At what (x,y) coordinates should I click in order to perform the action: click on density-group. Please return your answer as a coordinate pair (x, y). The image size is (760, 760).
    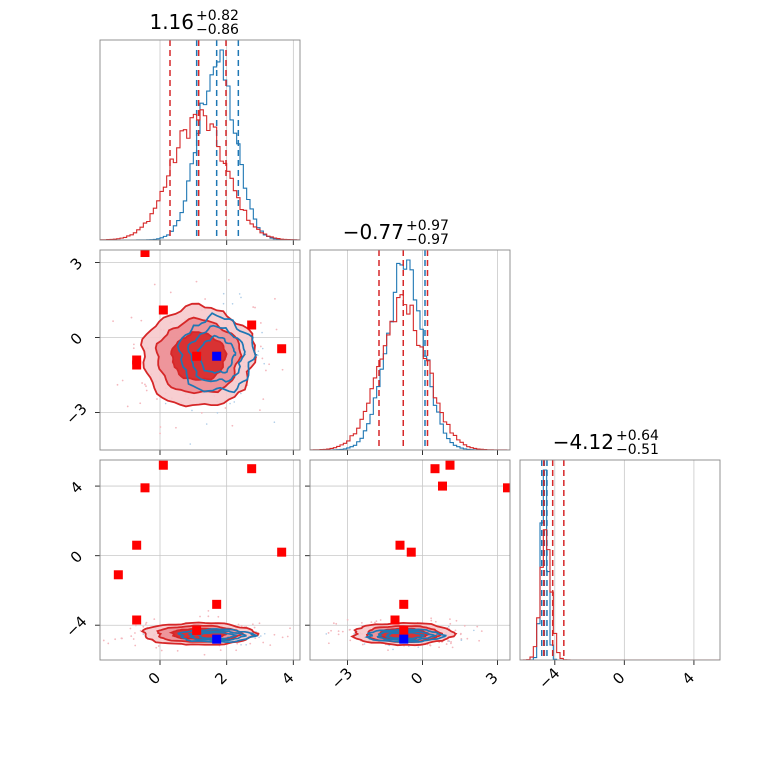
    Looking at the image, I should click on (417, 556).